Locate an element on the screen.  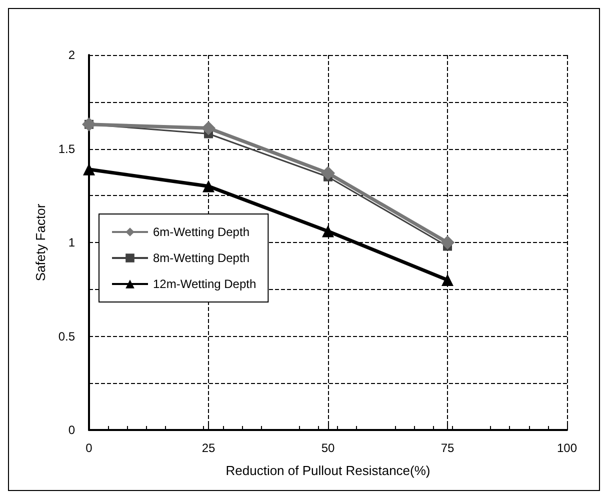
x-axis-title: Reduction of Pullout Resistance(%) is located at coordinates (328, 470).